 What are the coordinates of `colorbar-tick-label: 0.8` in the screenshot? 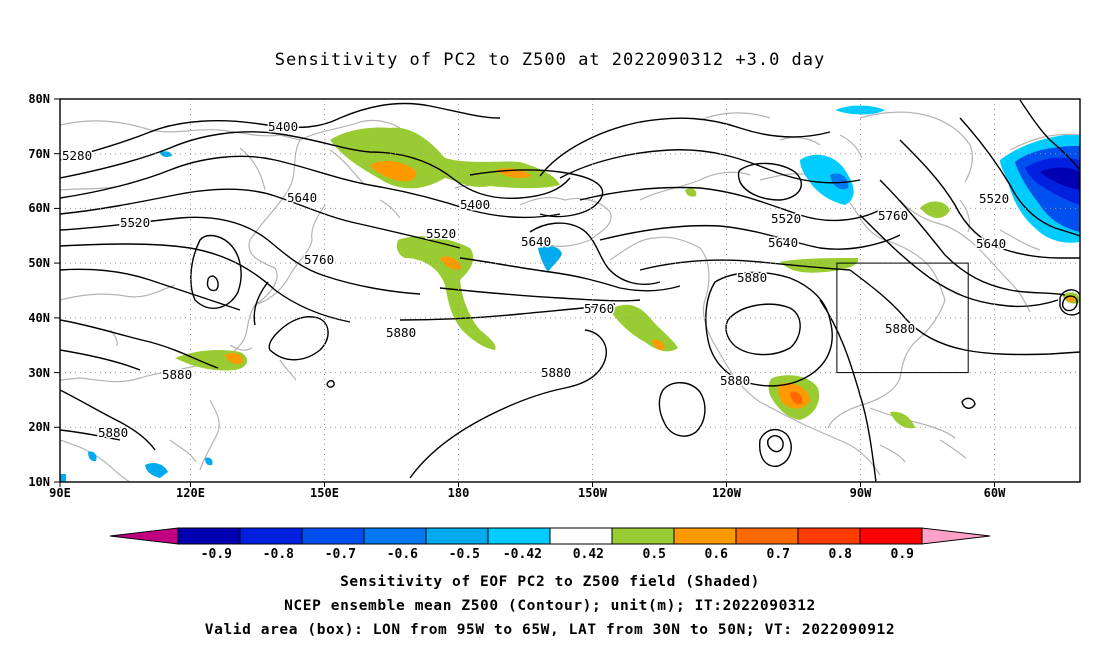 It's located at (841, 554).